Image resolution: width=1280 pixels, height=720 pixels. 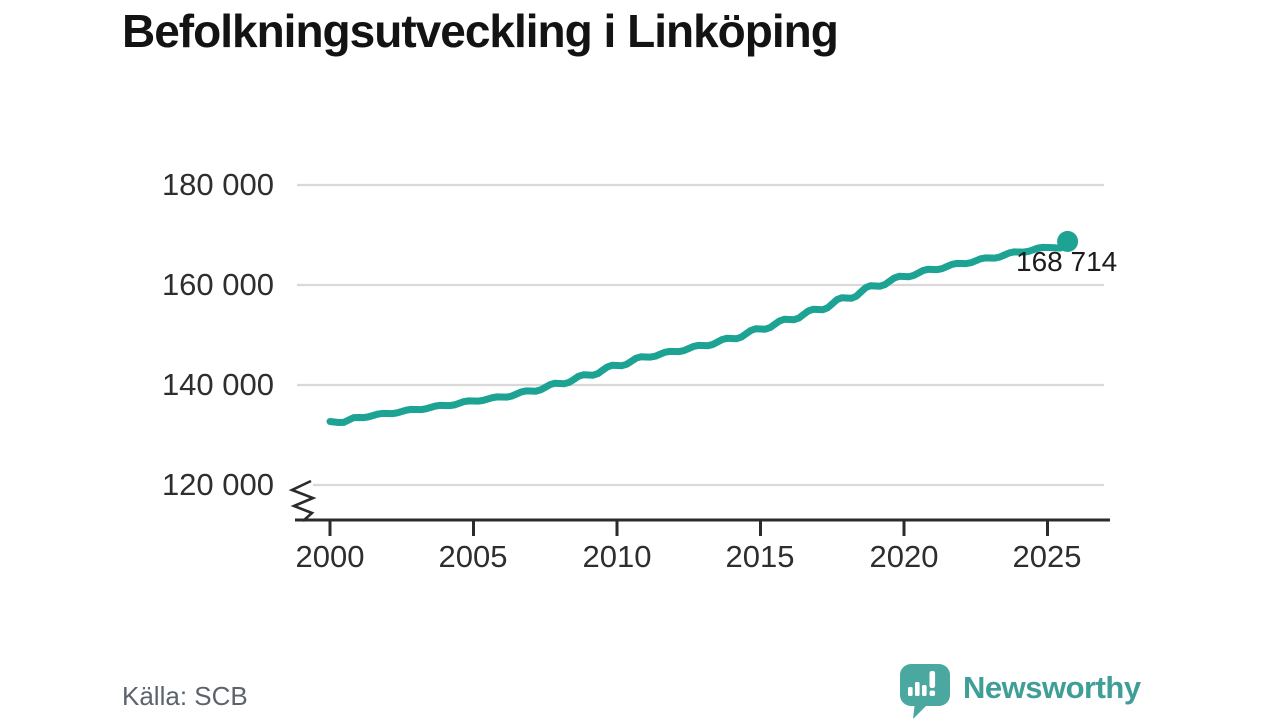 What do you see at coordinates (330, 556) in the screenshot?
I see `x-tick-2000: 2000` at bounding box center [330, 556].